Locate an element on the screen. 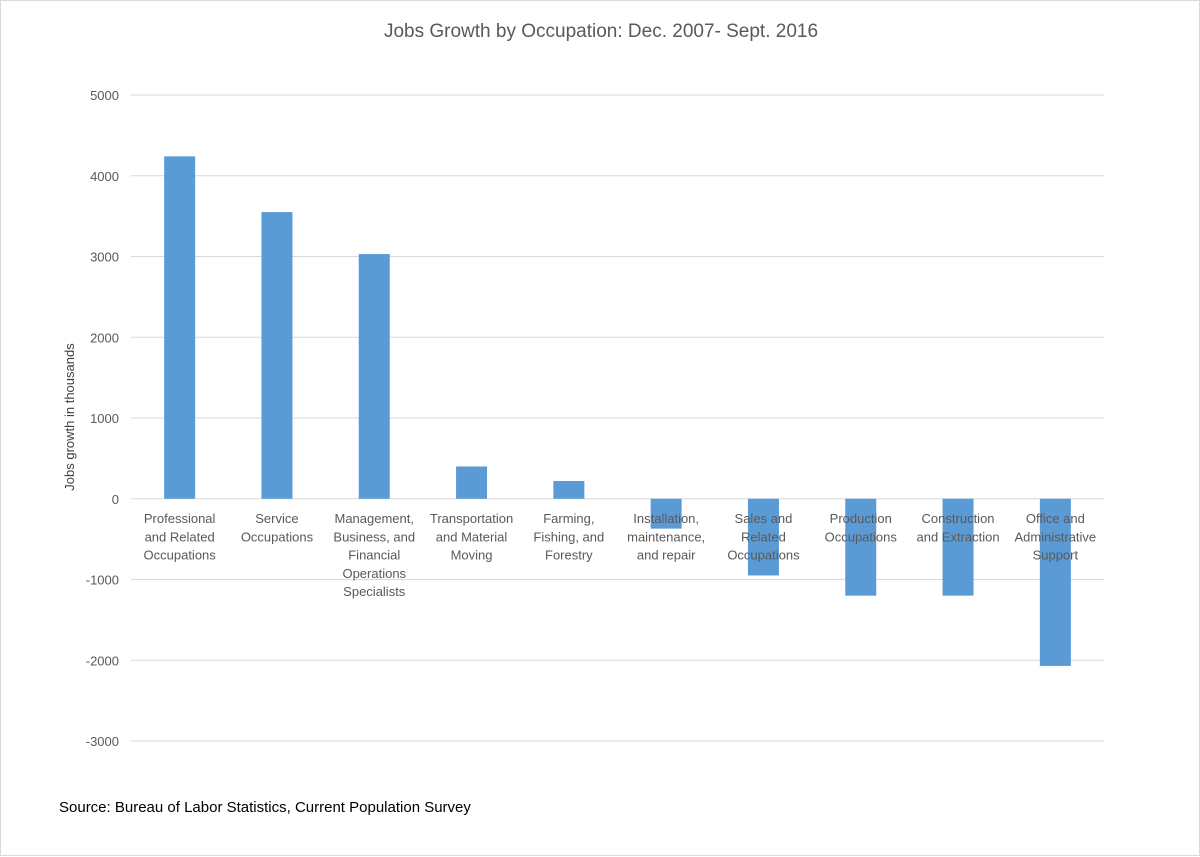 The height and width of the screenshot is (857, 1200). x-tick-label: Professional and Related Occupations is located at coordinates (180, 537).